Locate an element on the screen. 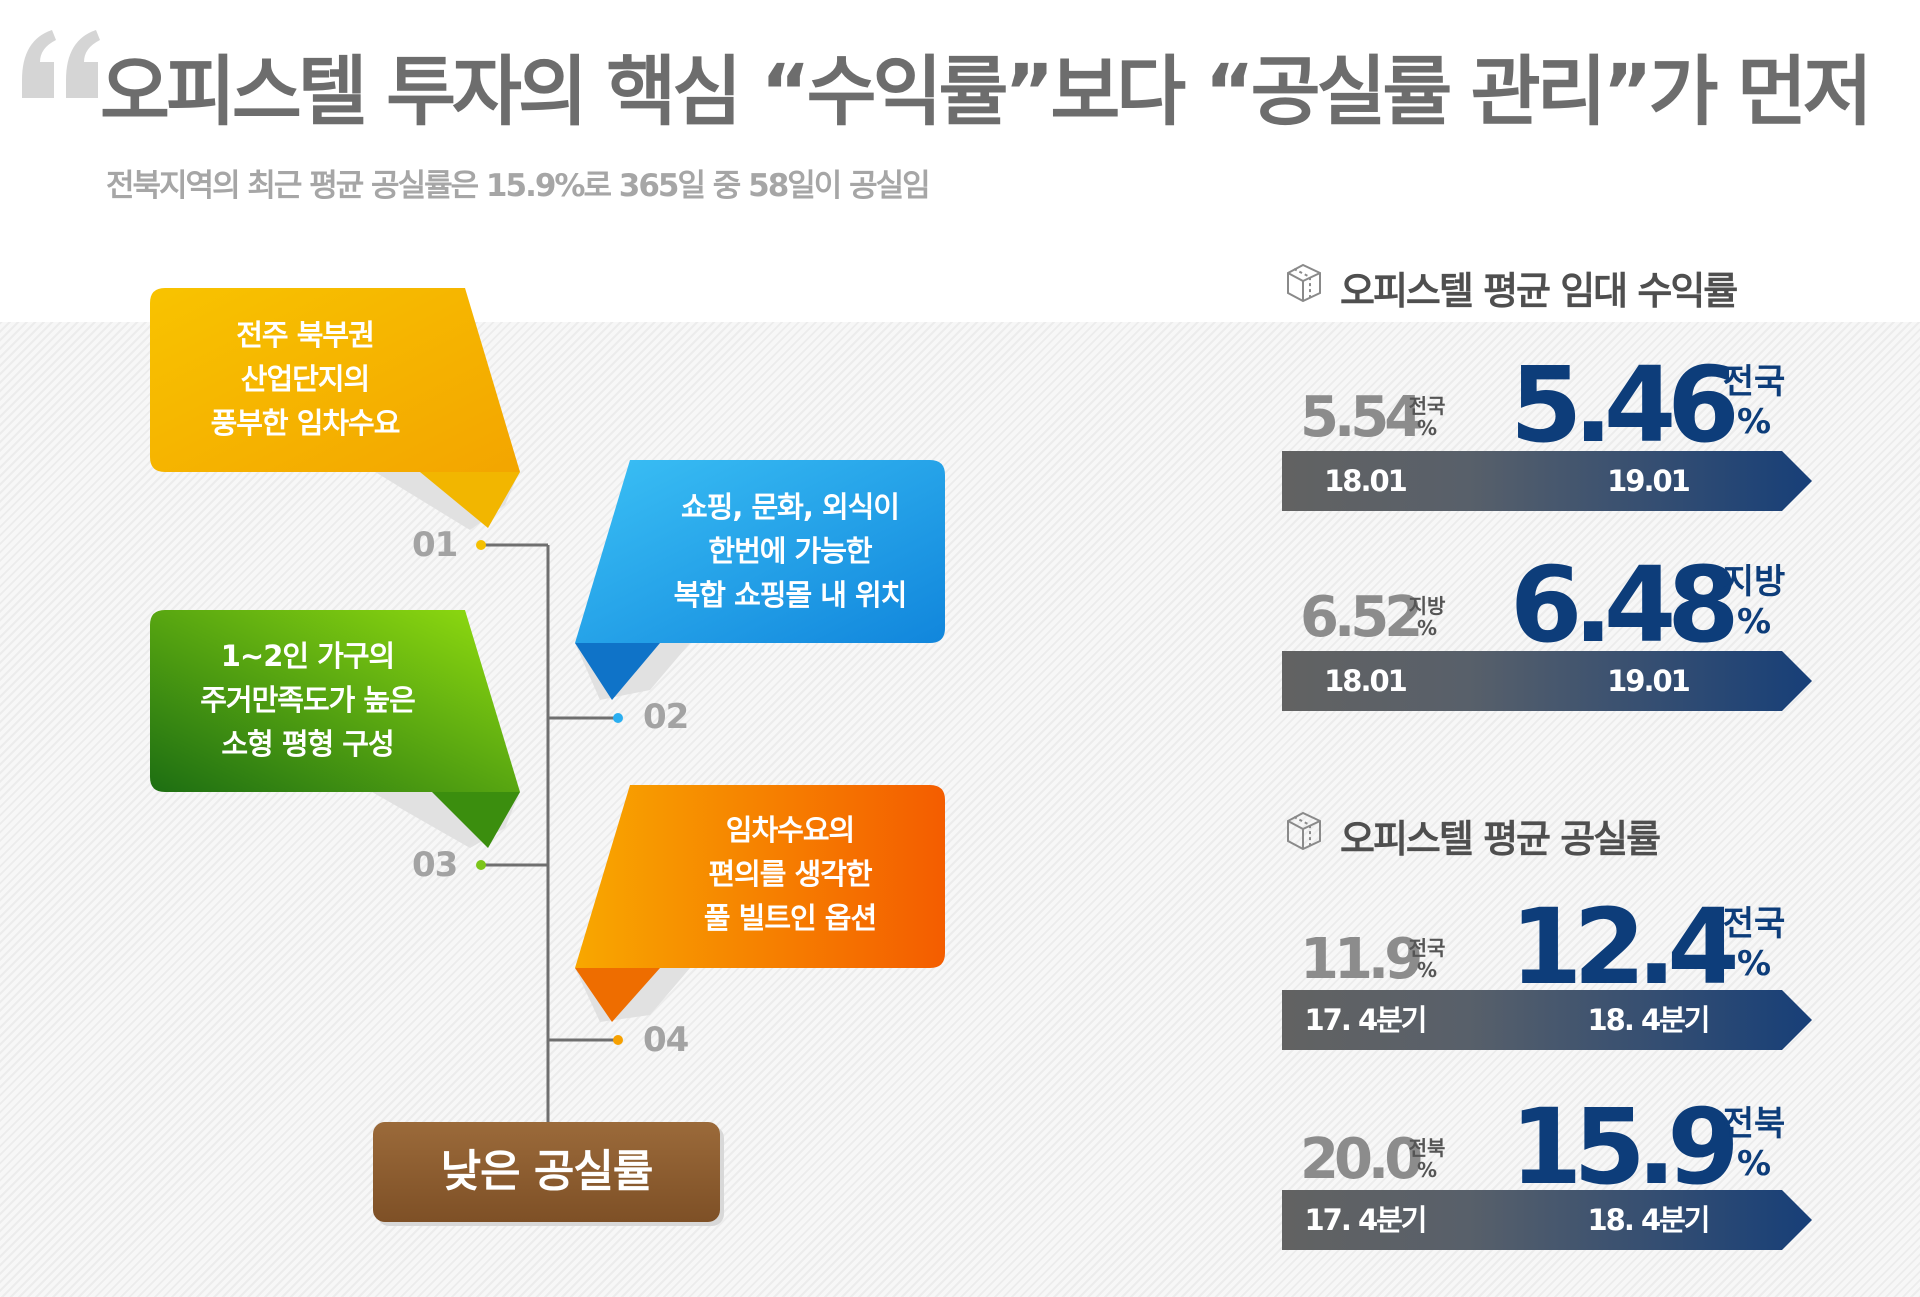 This screenshot has width=1920, height=1297. vacancy-new-region-1-name: 전국 is located at coordinates (1754, 924).